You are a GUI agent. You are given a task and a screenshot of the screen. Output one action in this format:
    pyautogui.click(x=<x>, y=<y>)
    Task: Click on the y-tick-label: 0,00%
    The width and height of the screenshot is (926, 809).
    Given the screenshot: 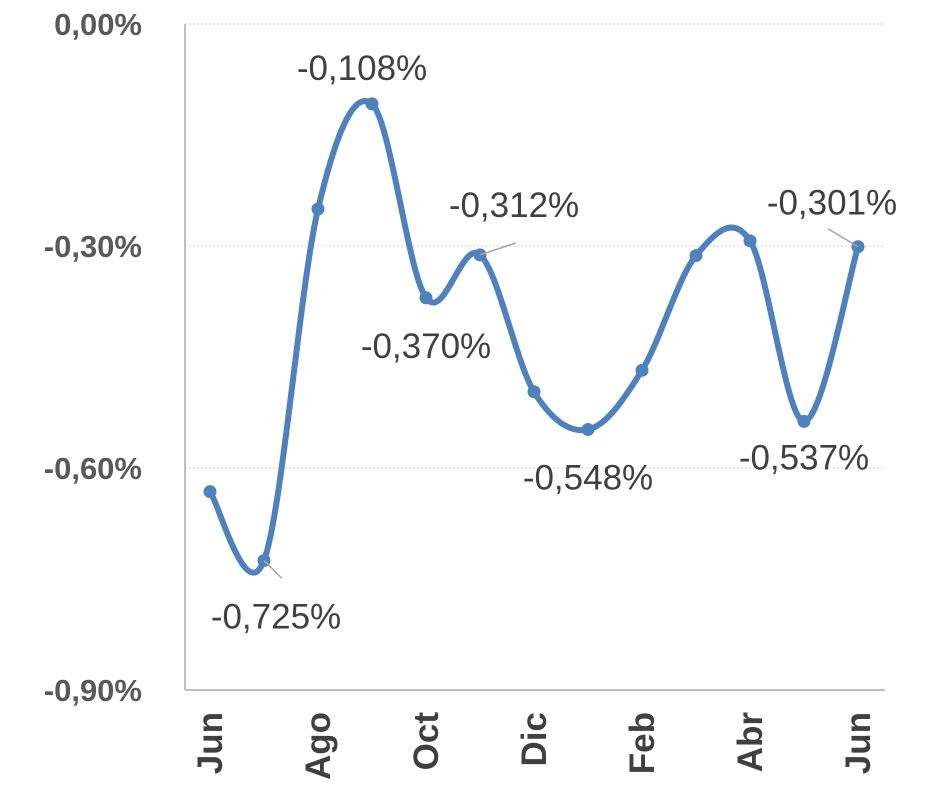 What is the action you would take?
    pyautogui.click(x=98, y=24)
    